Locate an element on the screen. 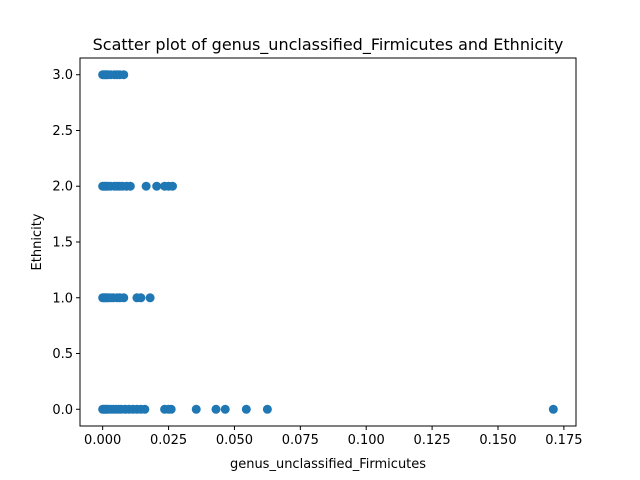 This screenshot has height=480, width=640. x-tick-label: 0.050 is located at coordinates (234, 440).